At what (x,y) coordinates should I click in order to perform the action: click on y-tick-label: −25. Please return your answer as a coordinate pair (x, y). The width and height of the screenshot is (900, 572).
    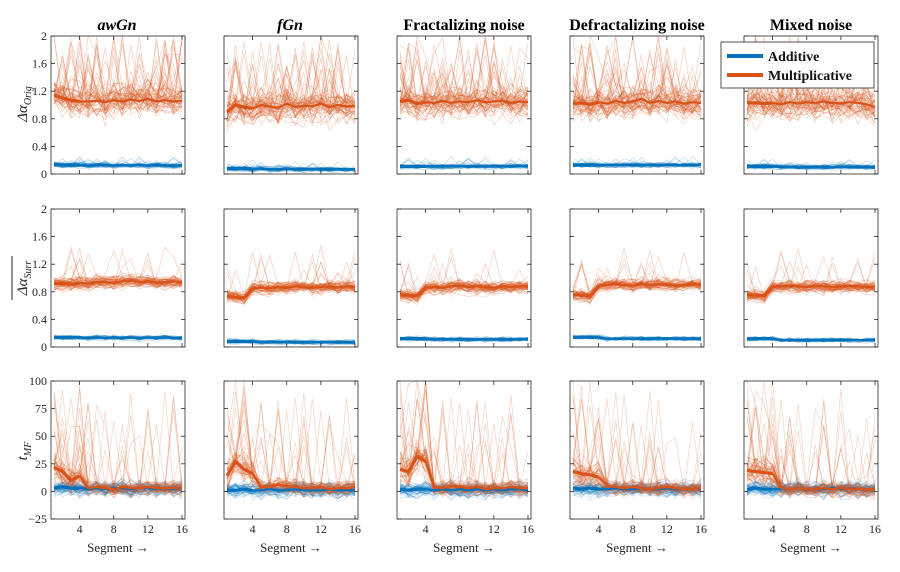
    Looking at the image, I should click on (37, 519).